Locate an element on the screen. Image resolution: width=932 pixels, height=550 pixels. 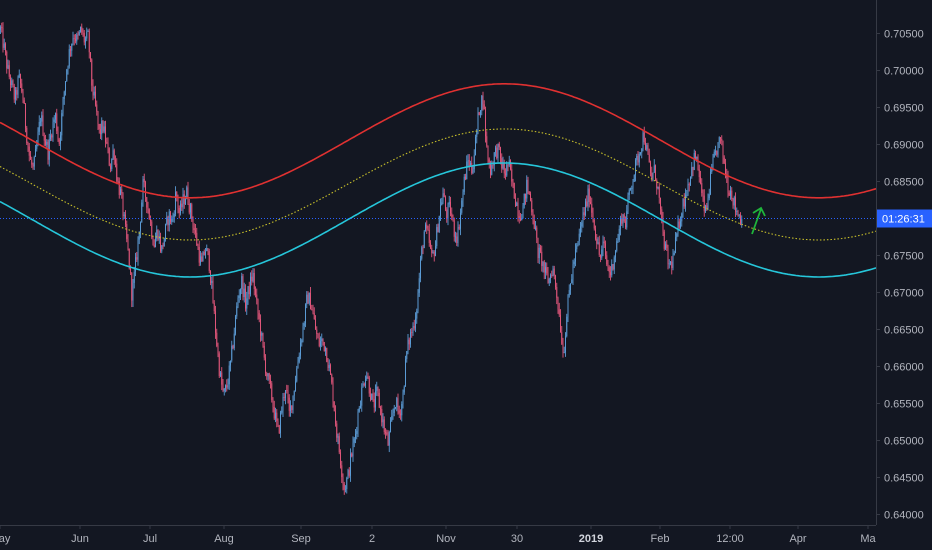
price-tick-label: 0.66000 is located at coordinates (904, 368).